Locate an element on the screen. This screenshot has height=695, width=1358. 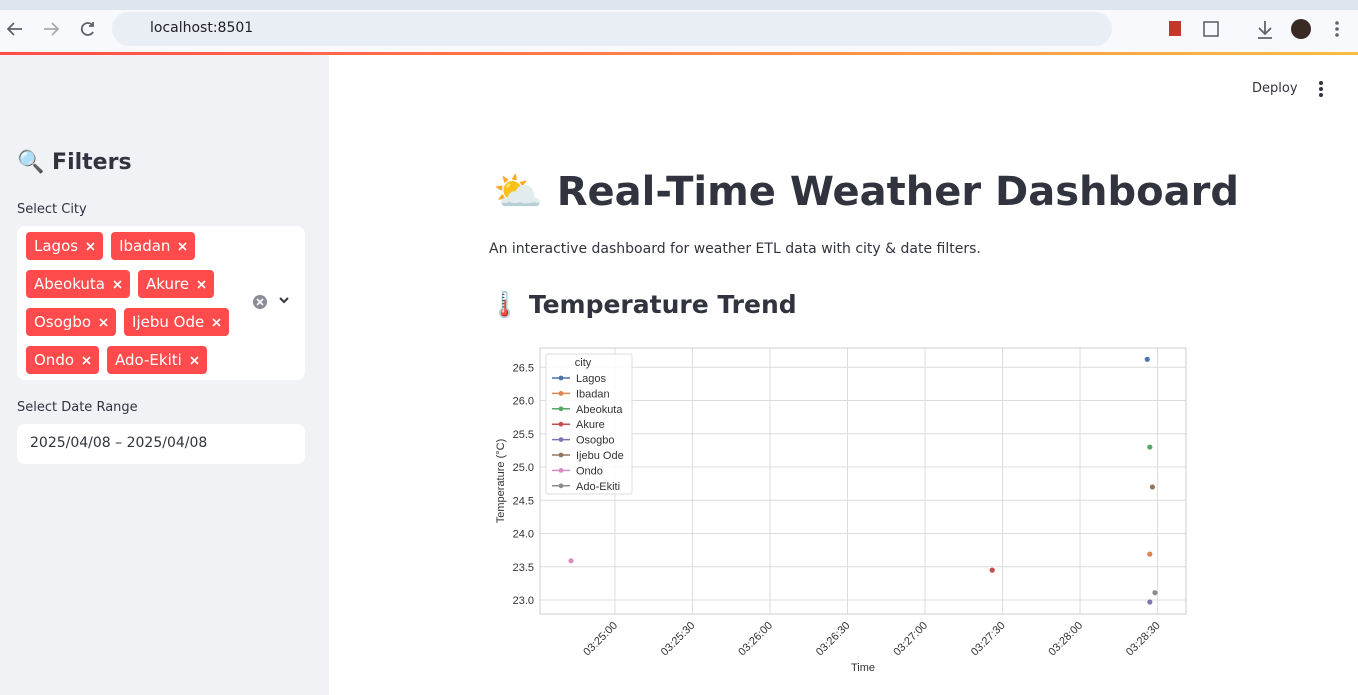
legend-label: Ondo is located at coordinates (589, 471).